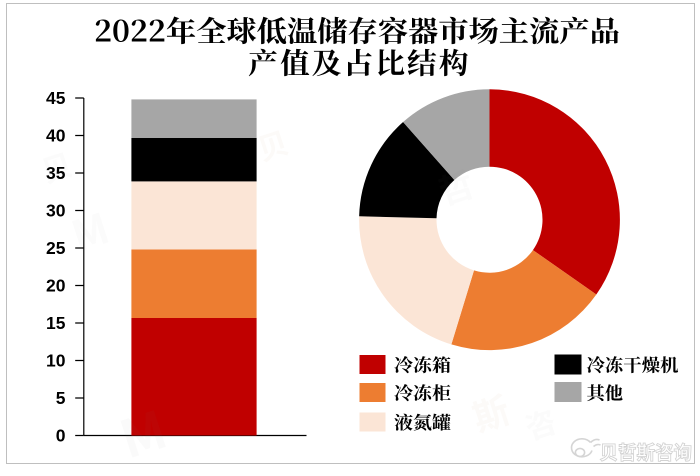 The height and width of the screenshot is (476, 700). Describe the element at coordinates (61, 436) in the screenshot. I see `svg-text: 0` at that location.